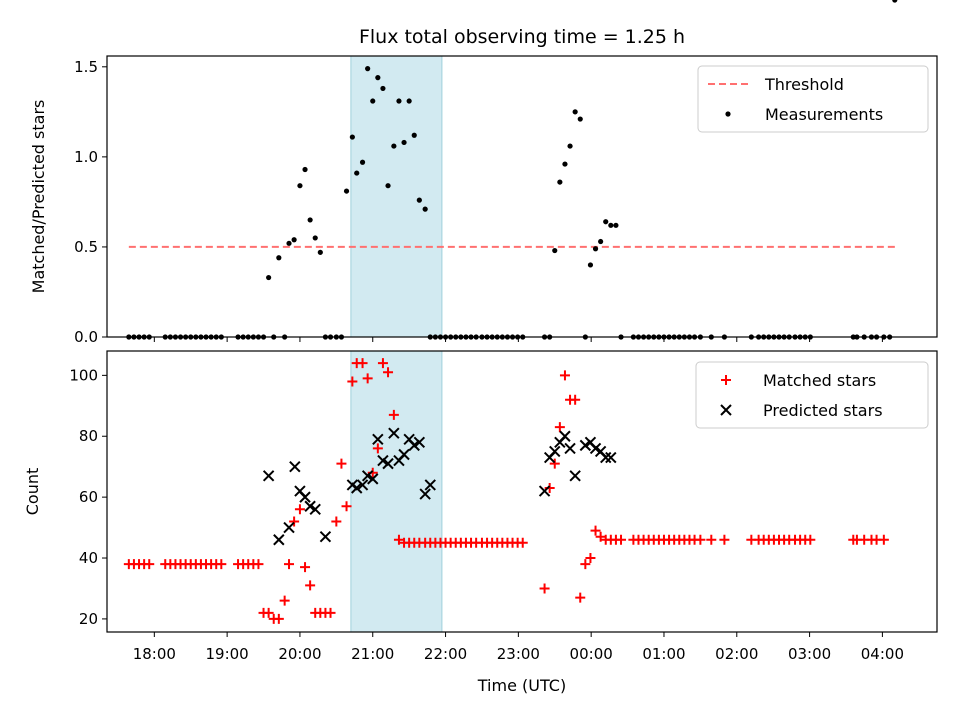 The width and height of the screenshot is (960, 720). What do you see at coordinates (882, 654) in the screenshot?
I see `x-tick-label: 04:00` at bounding box center [882, 654].